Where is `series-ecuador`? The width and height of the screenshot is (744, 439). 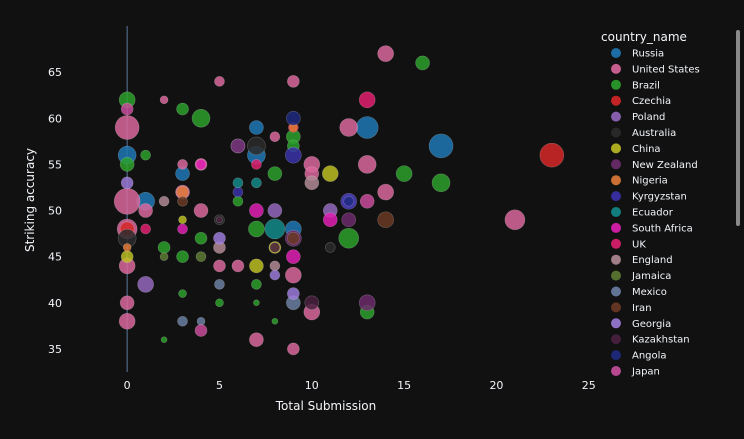
series-ecuador is located at coordinates (259, 208).